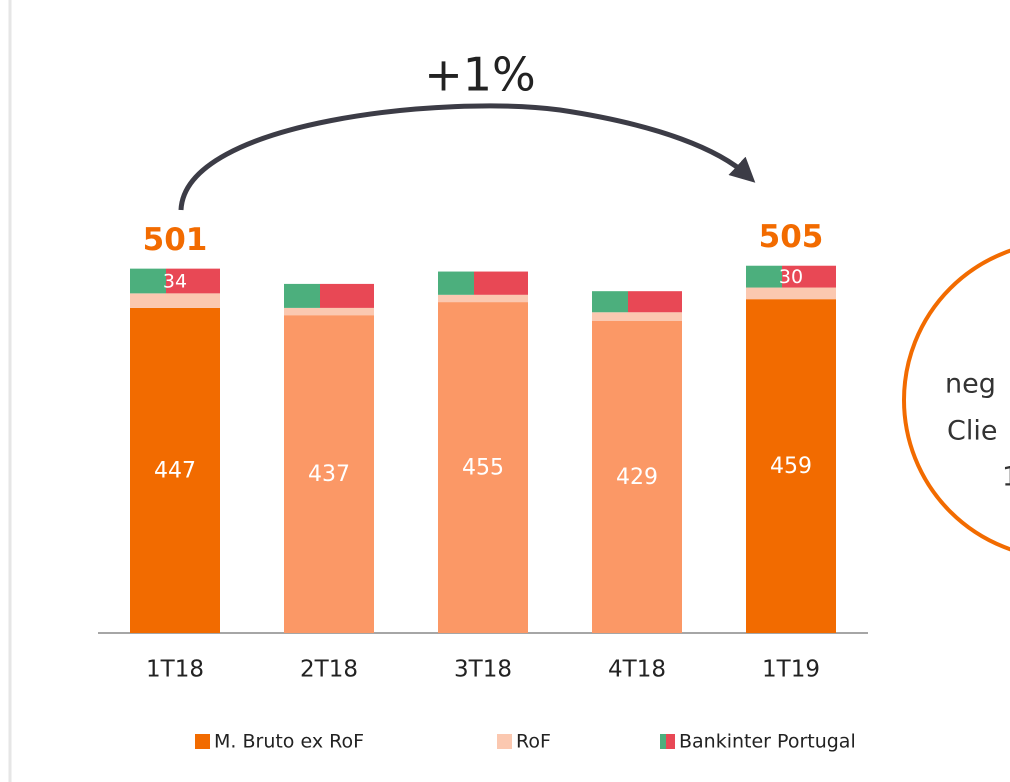 The image size is (1010, 782). I want to click on data-label: 437, so click(329, 474).